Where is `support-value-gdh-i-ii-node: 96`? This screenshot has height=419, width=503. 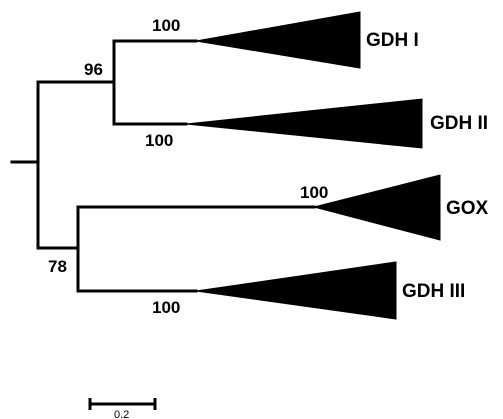
support-value-gdh-i-ii-node: 96 is located at coordinates (93, 69).